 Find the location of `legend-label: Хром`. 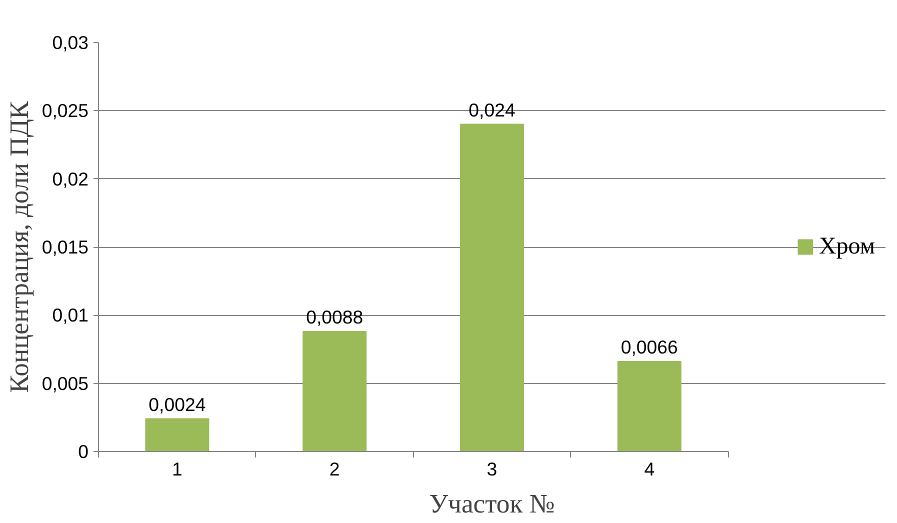

legend-label: Хром is located at coordinates (846, 246).